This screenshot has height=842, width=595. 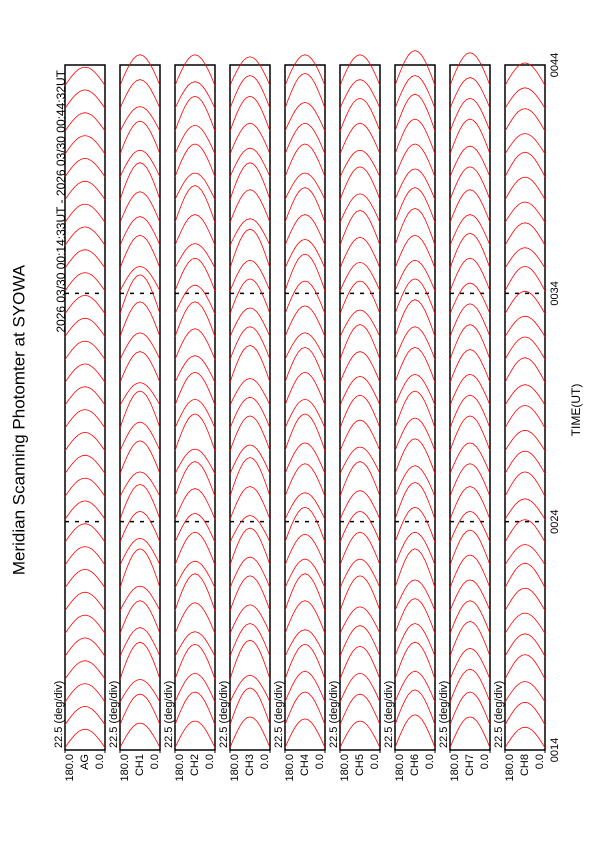 What do you see at coordinates (555, 521) in the screenshot?
I see `x-tick-label: 0024` at bounding box center [555, 521].